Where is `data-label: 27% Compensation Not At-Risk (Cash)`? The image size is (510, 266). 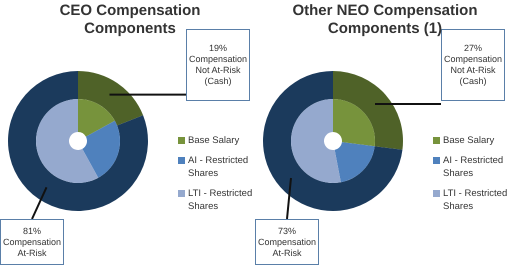
data-label: 27% Compensation Not At-Risk (Cash) is located at coordinates (473, 65).